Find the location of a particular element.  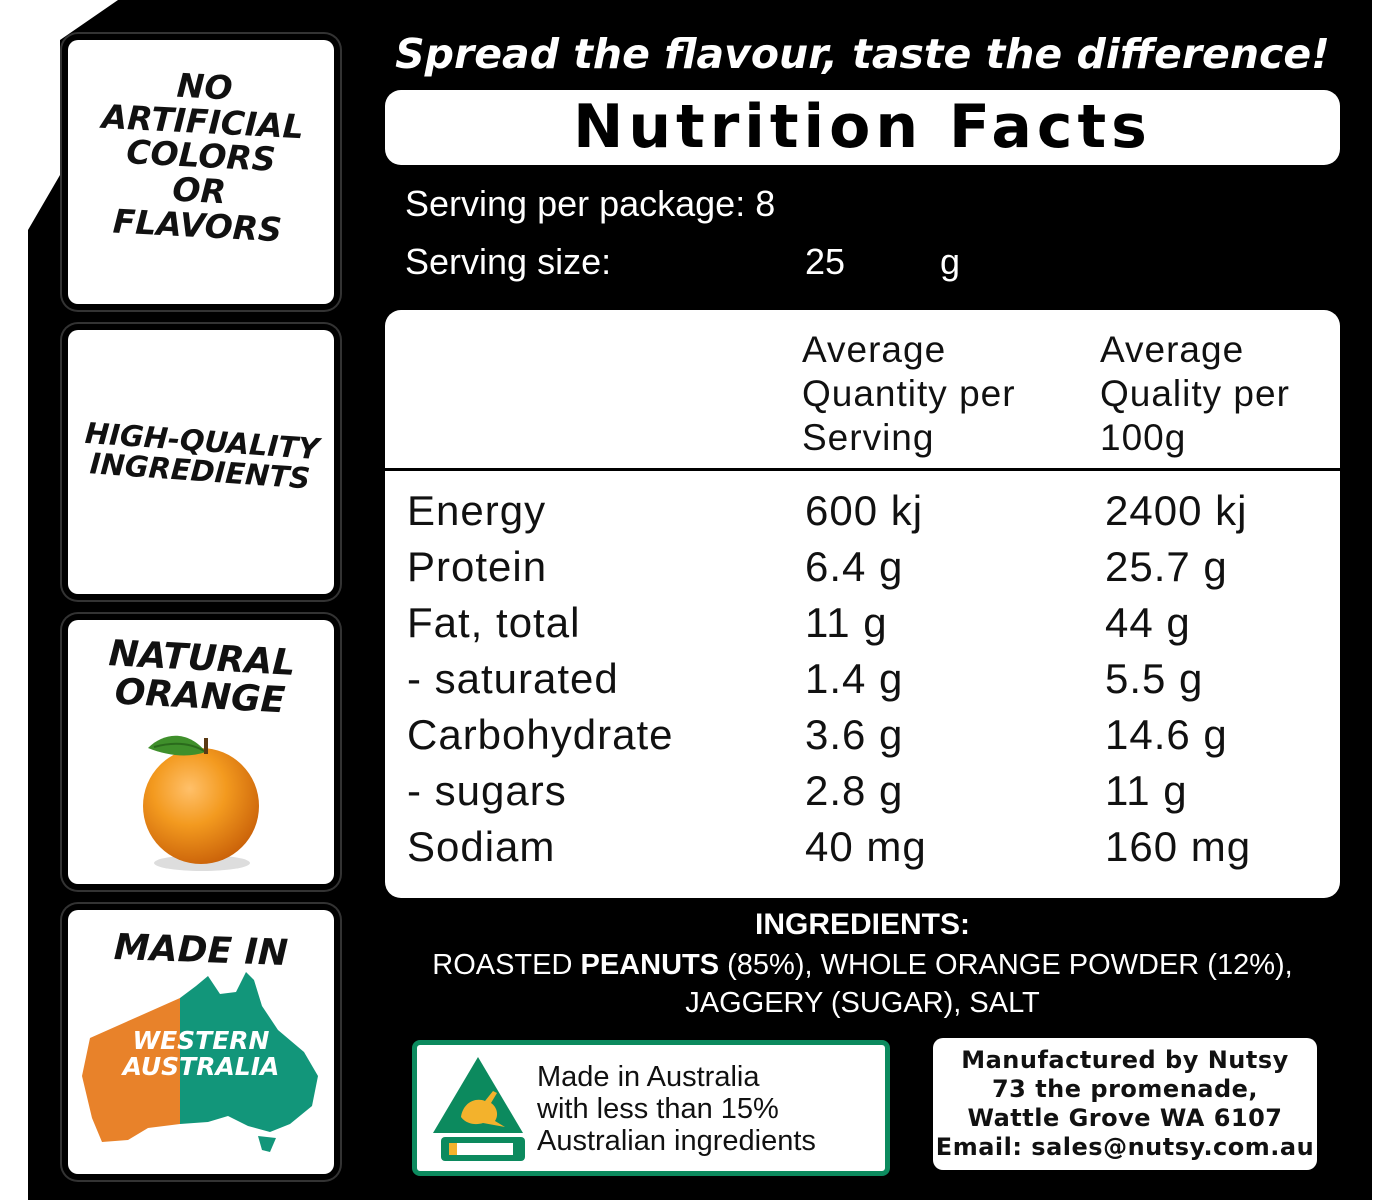

per-serving-value: 40 mg is located at coordinates (866, 846).